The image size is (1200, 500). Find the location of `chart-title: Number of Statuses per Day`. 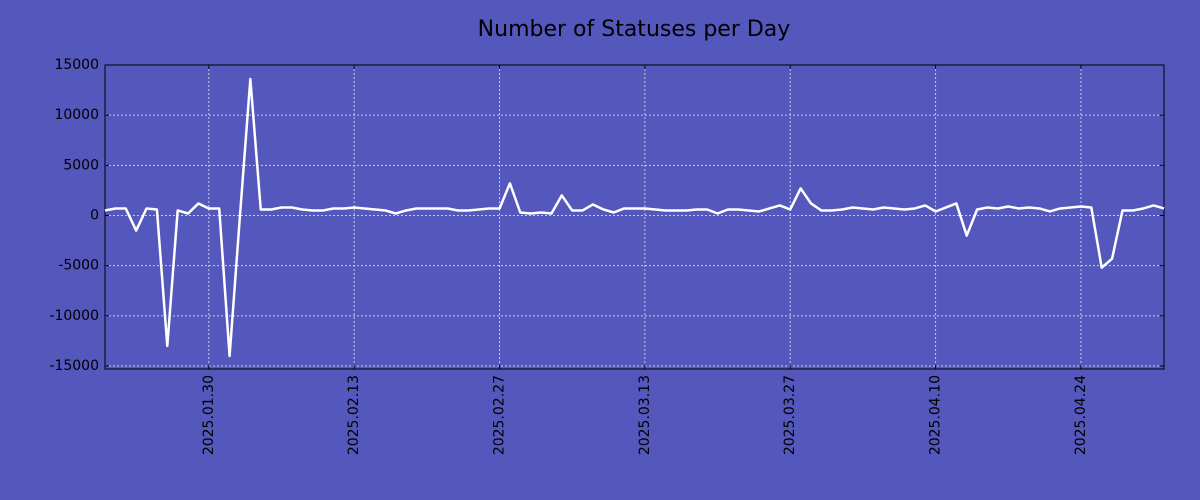

chart-title: Number of Statuses per Day is located at coordinates (634, 29).